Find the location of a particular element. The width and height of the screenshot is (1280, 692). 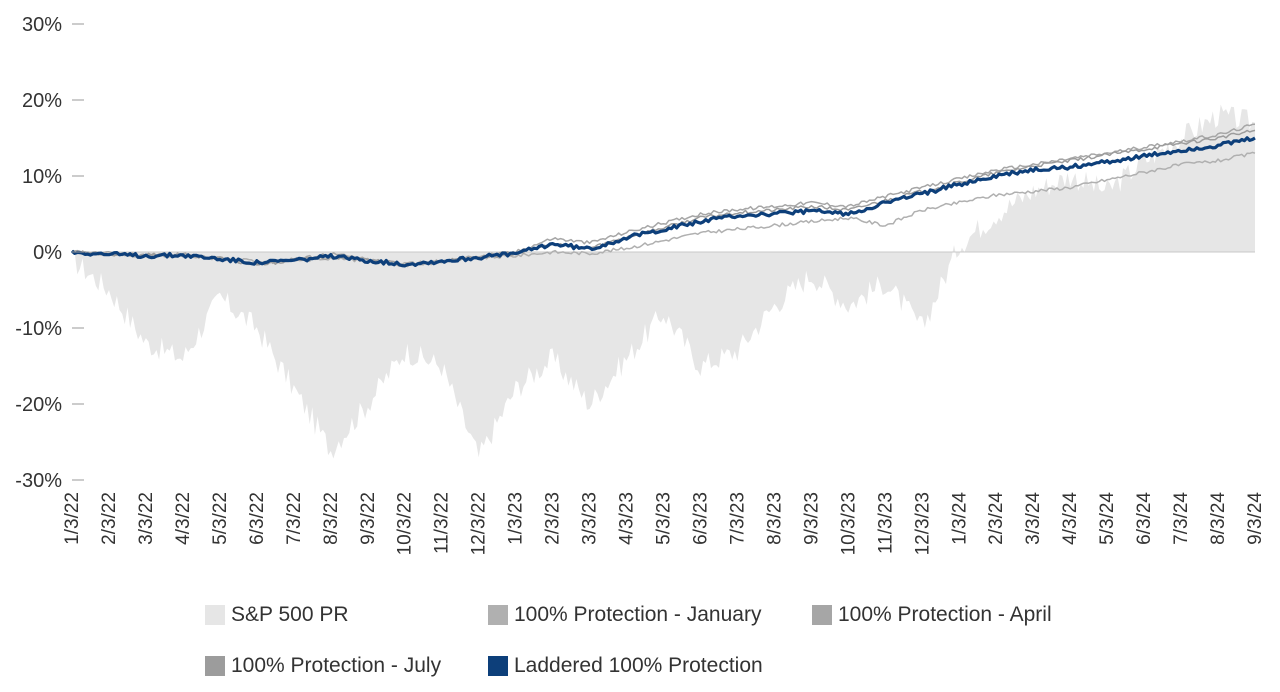

x-tick-label: 1/3/23 is located at coordinates (516, 518).